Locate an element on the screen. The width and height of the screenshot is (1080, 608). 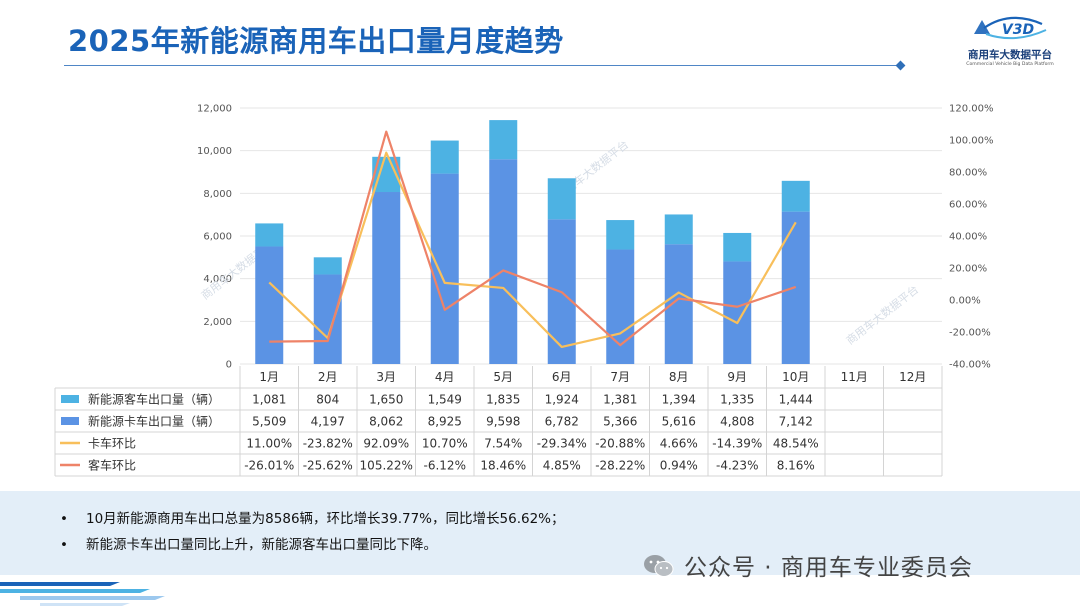
note-item: • 新能源卡车出口量同比上升，新能源客车出口量同比下降。 is located at coordinates (248, 545).